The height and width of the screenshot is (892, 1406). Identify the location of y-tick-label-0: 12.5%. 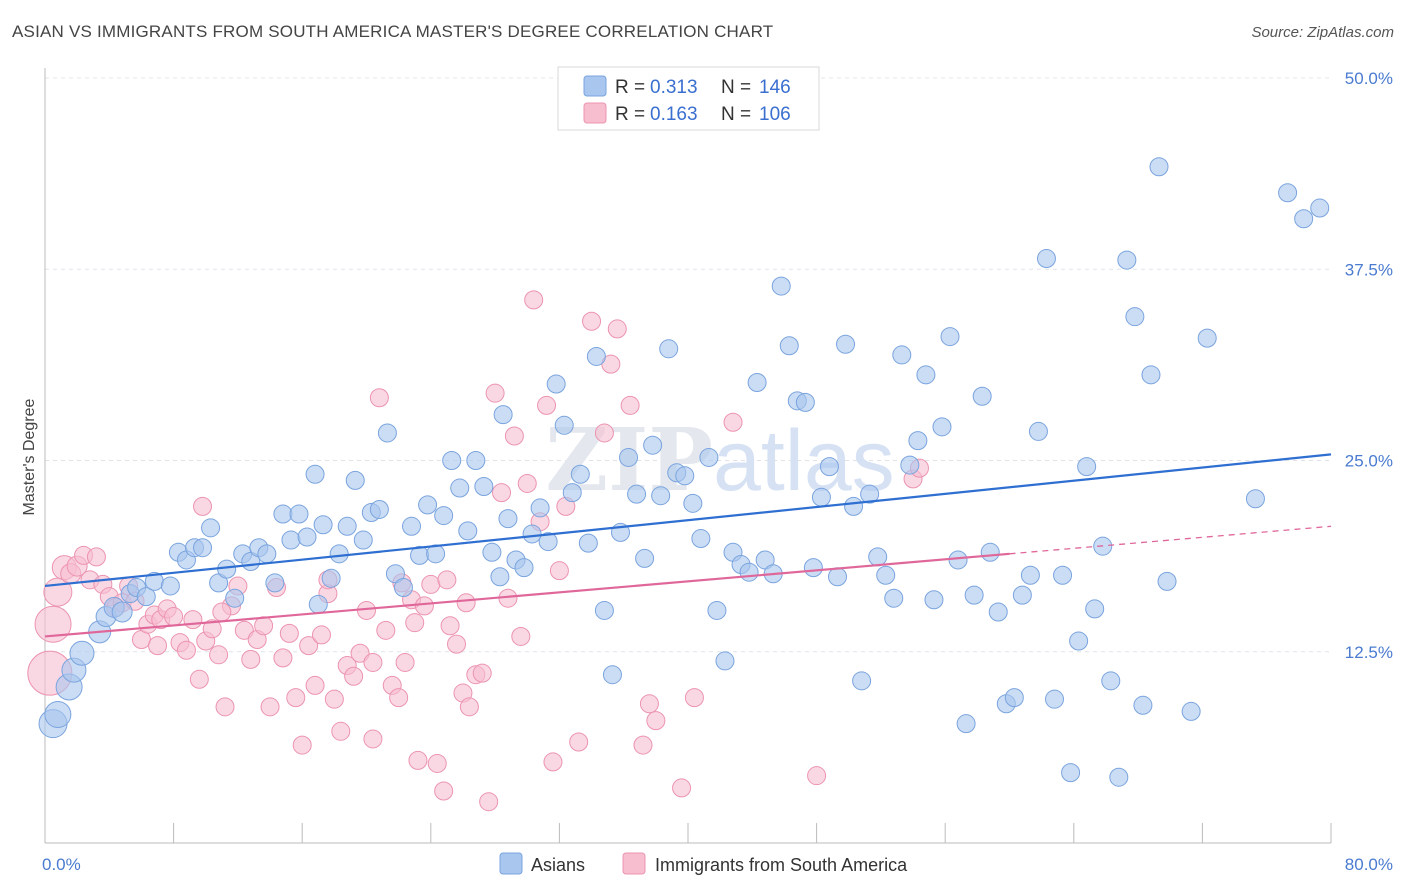
(1369, 652).